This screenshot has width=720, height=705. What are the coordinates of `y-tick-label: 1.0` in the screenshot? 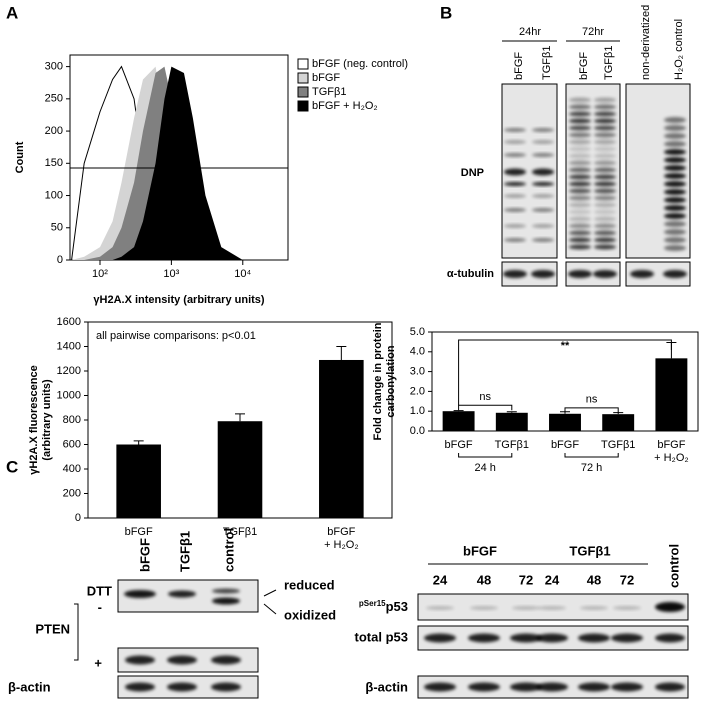 It's located at (417, 411).